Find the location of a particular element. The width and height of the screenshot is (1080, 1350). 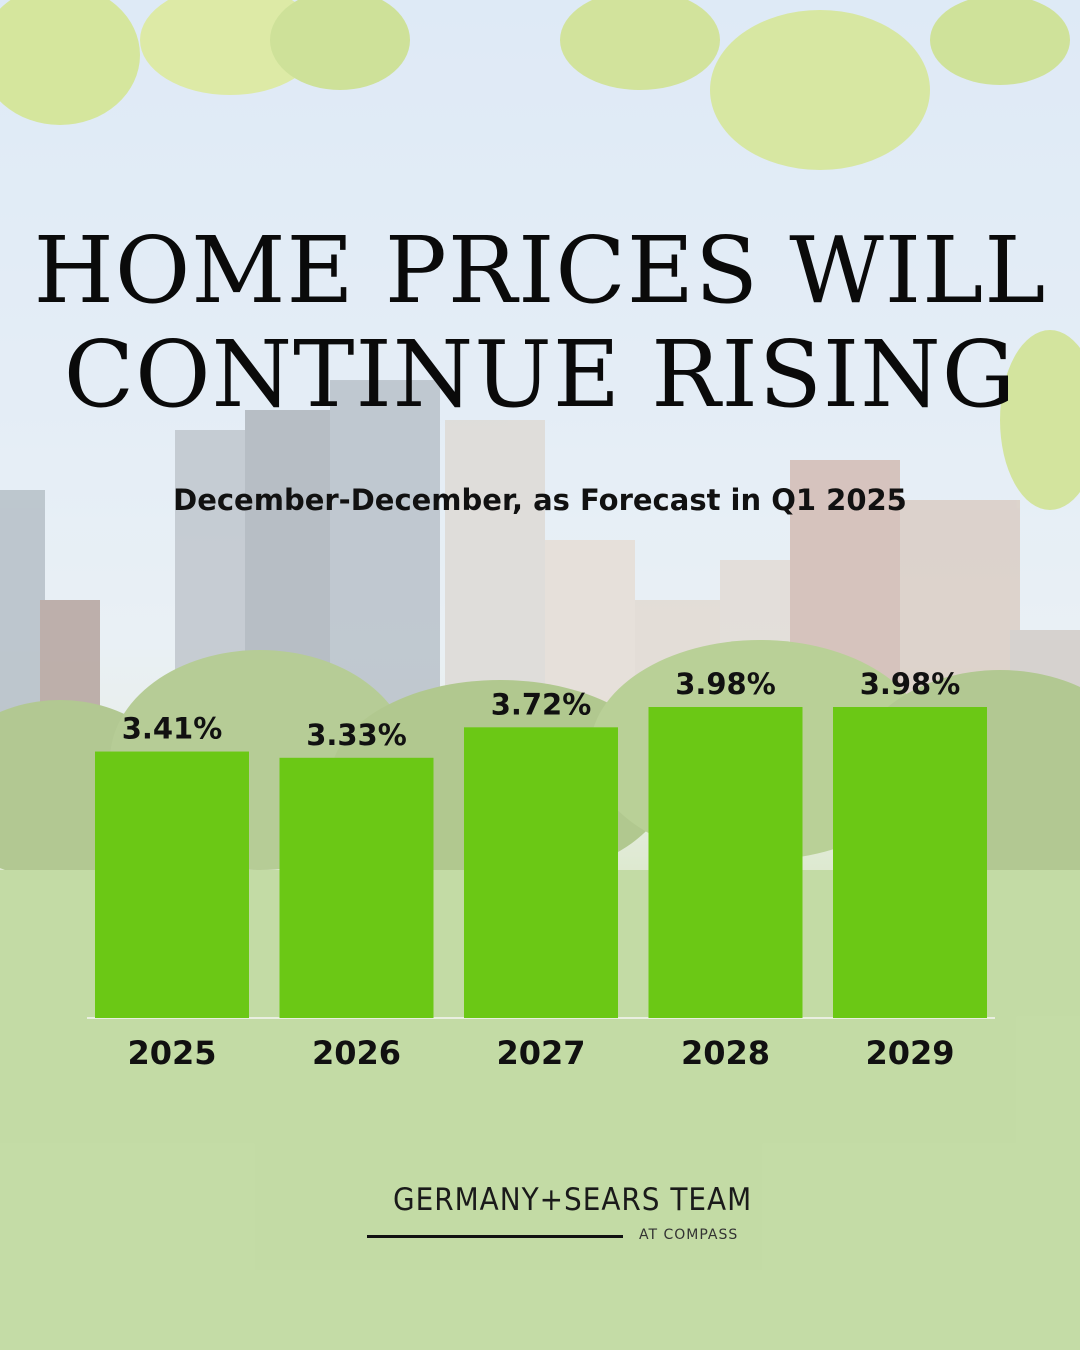

category-label-2028: 2028 is located at coordinates (725, 1053).